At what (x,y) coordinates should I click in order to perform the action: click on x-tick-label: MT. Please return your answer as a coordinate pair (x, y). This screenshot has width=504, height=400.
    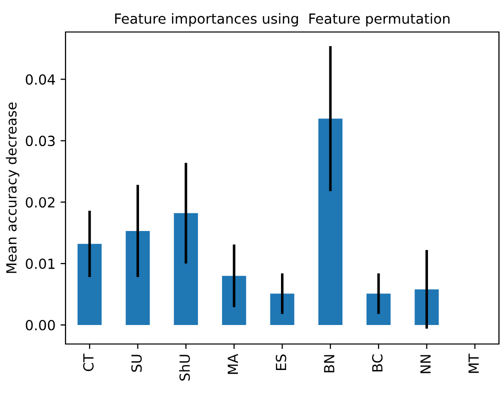
    Looking at the image, I should click on (473, 363).